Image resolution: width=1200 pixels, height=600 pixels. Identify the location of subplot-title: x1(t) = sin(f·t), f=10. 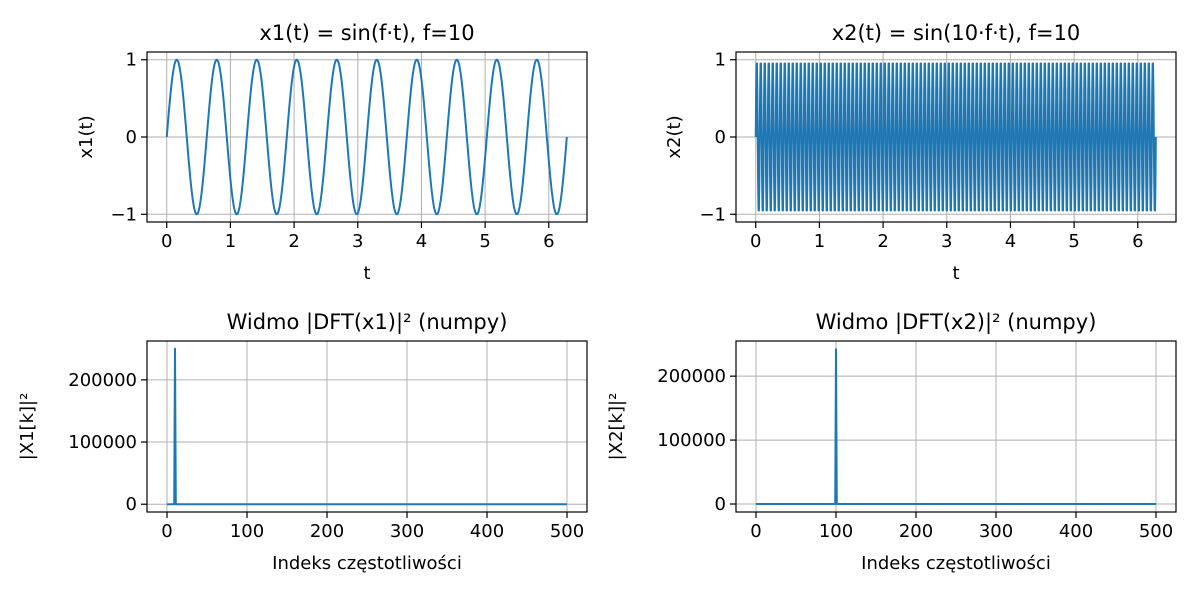
(366, 33).